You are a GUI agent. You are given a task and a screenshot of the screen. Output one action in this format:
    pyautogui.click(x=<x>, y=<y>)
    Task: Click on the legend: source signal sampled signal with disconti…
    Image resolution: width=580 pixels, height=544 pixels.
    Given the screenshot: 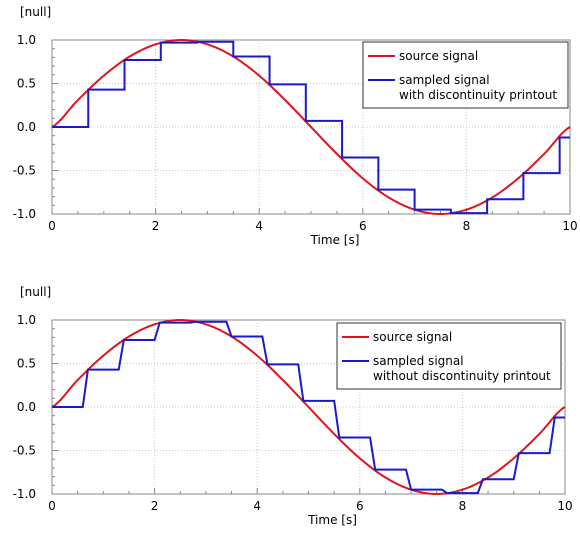 What is the action you would take?
    pyautogui.click(x=465, y=75)
    